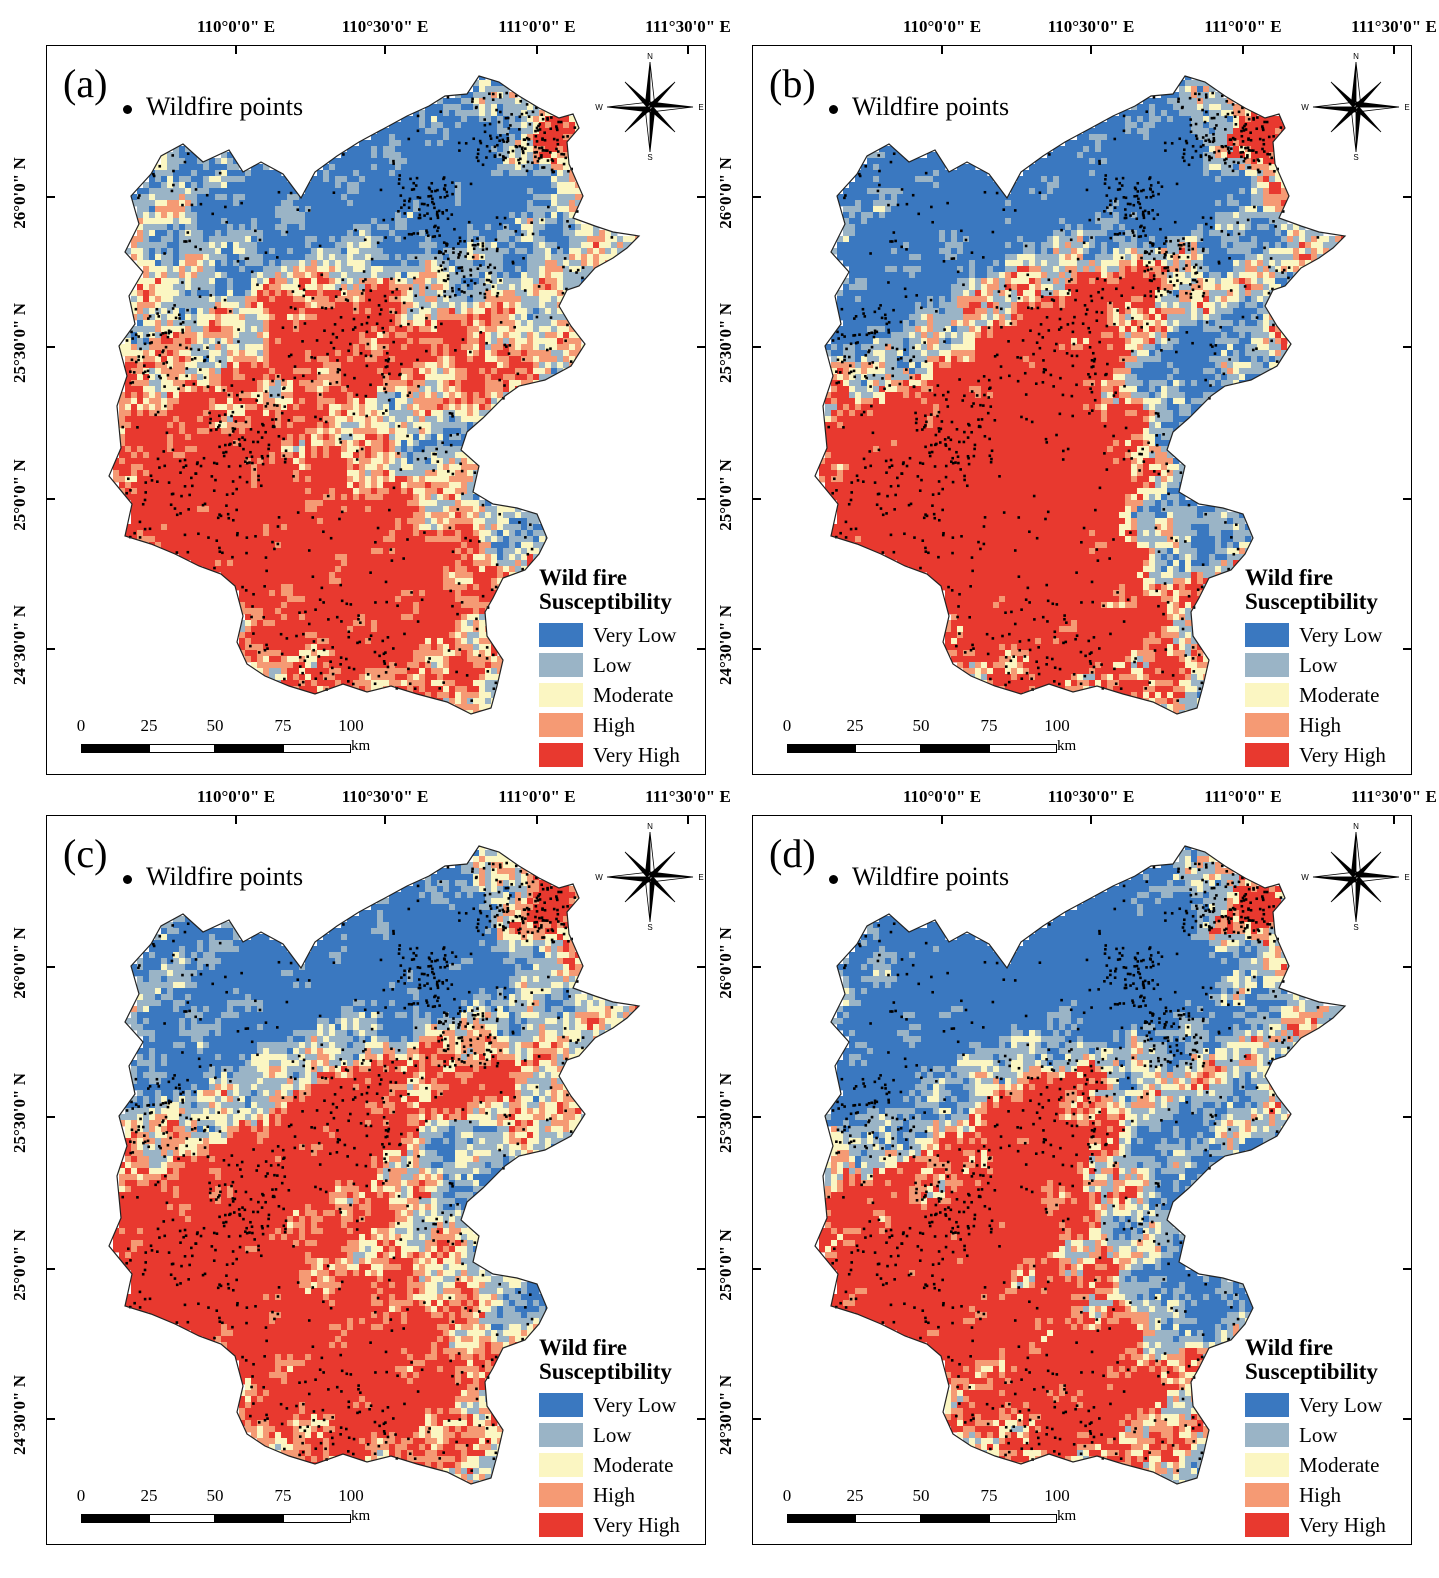 The image size is (1439, 1578). What do you see at coordinates (20, 193) in the screenshot?
I see `latitude-label: 26°0'0" N` at bounding box center [20, 193].